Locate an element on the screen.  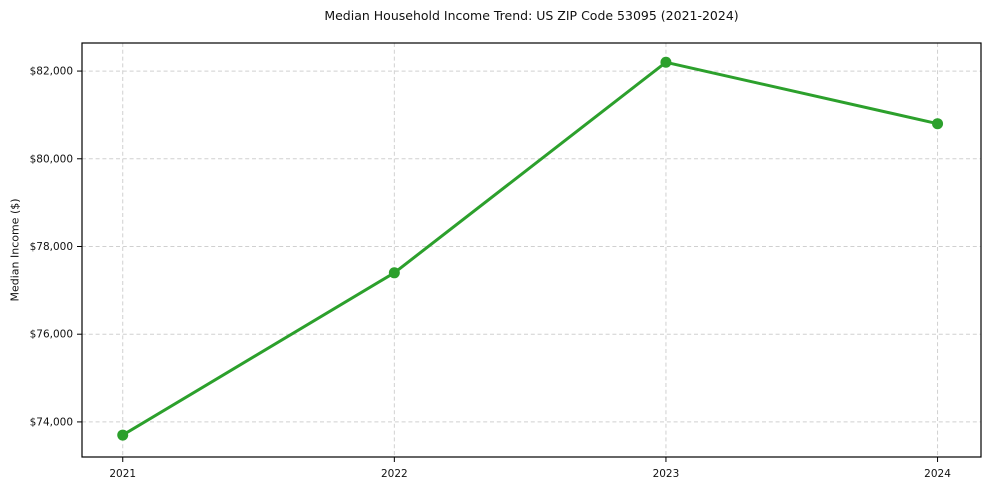
y-tick-label: $74,000 is located at coordinates (51, 422).